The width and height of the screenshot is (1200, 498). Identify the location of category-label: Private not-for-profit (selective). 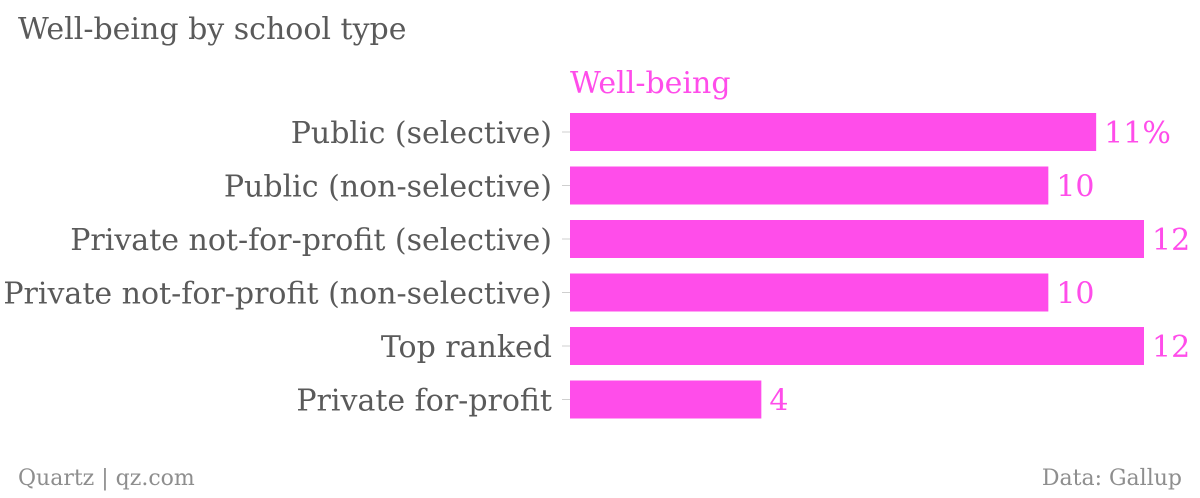
(311, 240).